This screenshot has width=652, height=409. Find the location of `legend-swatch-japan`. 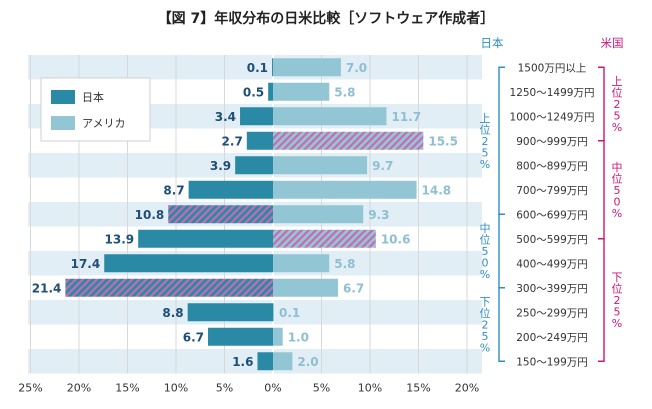

legend-swatch-japan is located at coordinates (63, 97).